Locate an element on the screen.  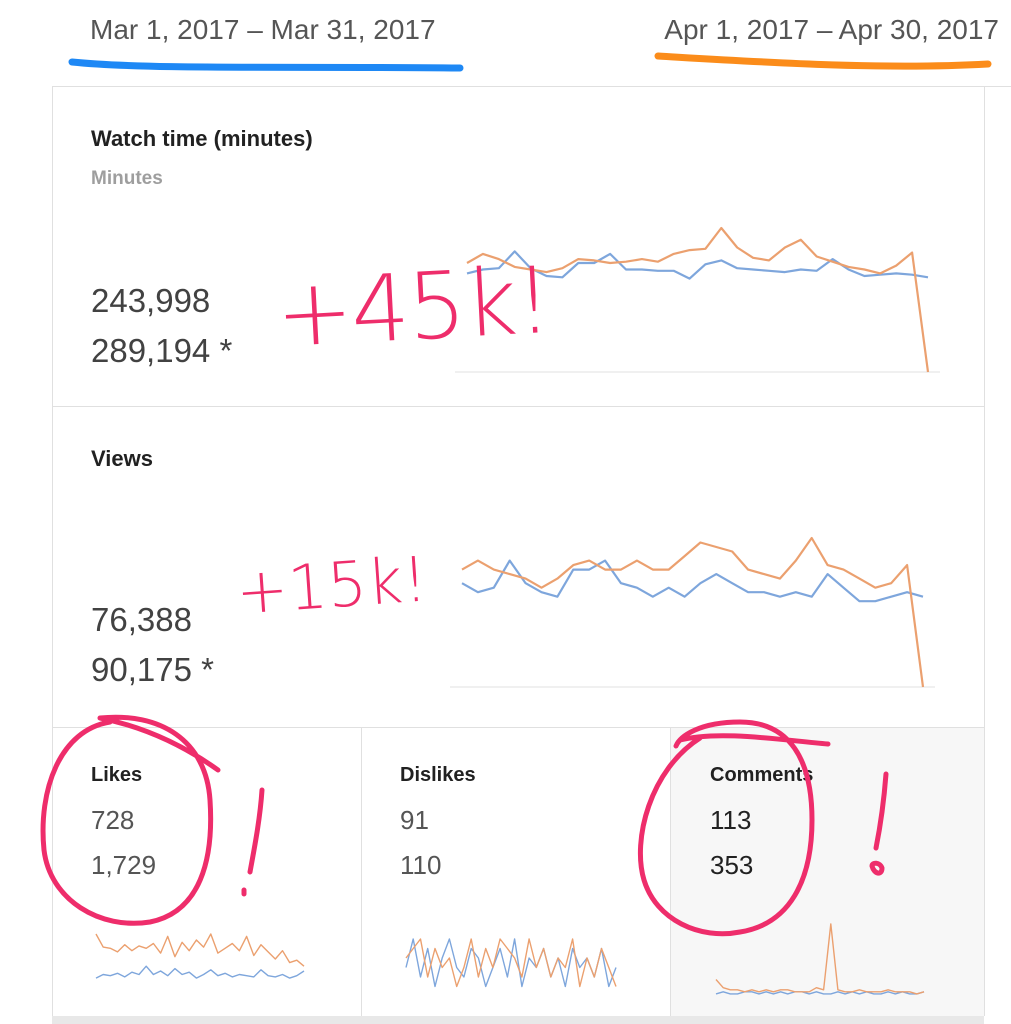
comments-series-compare is located at coordinates (820, 959).